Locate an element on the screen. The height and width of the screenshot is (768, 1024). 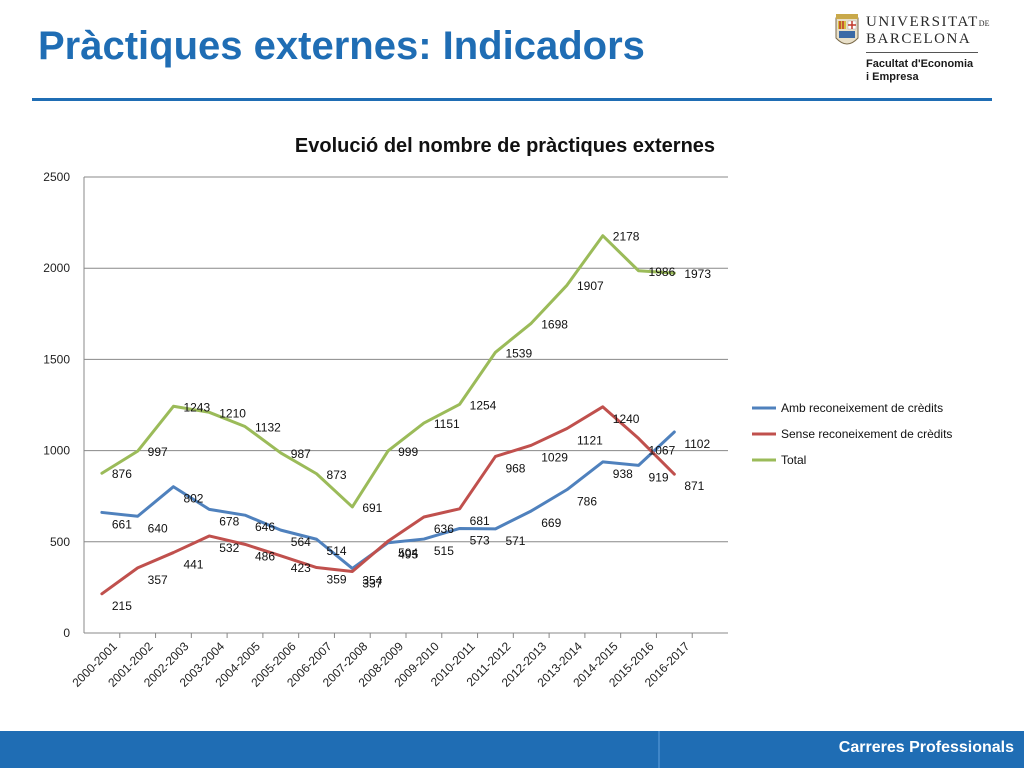
data-label: 504 is located at coordinates (408, 553).